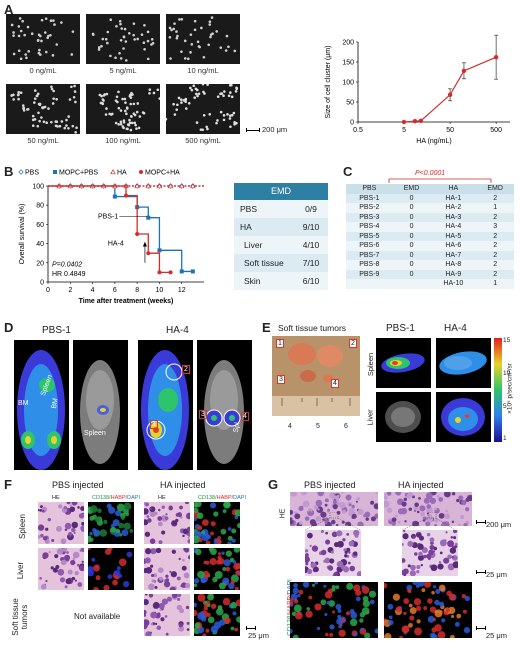  What do you see at coordinates (183, 485) in the screenshot?
I see `f-title-ha: HA injected` at bounding box center [183, 485].